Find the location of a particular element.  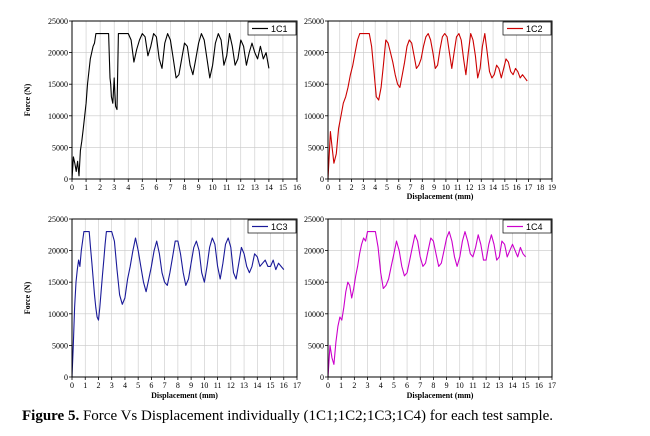

series-line-1c2 is located at coordinates (427, 106).